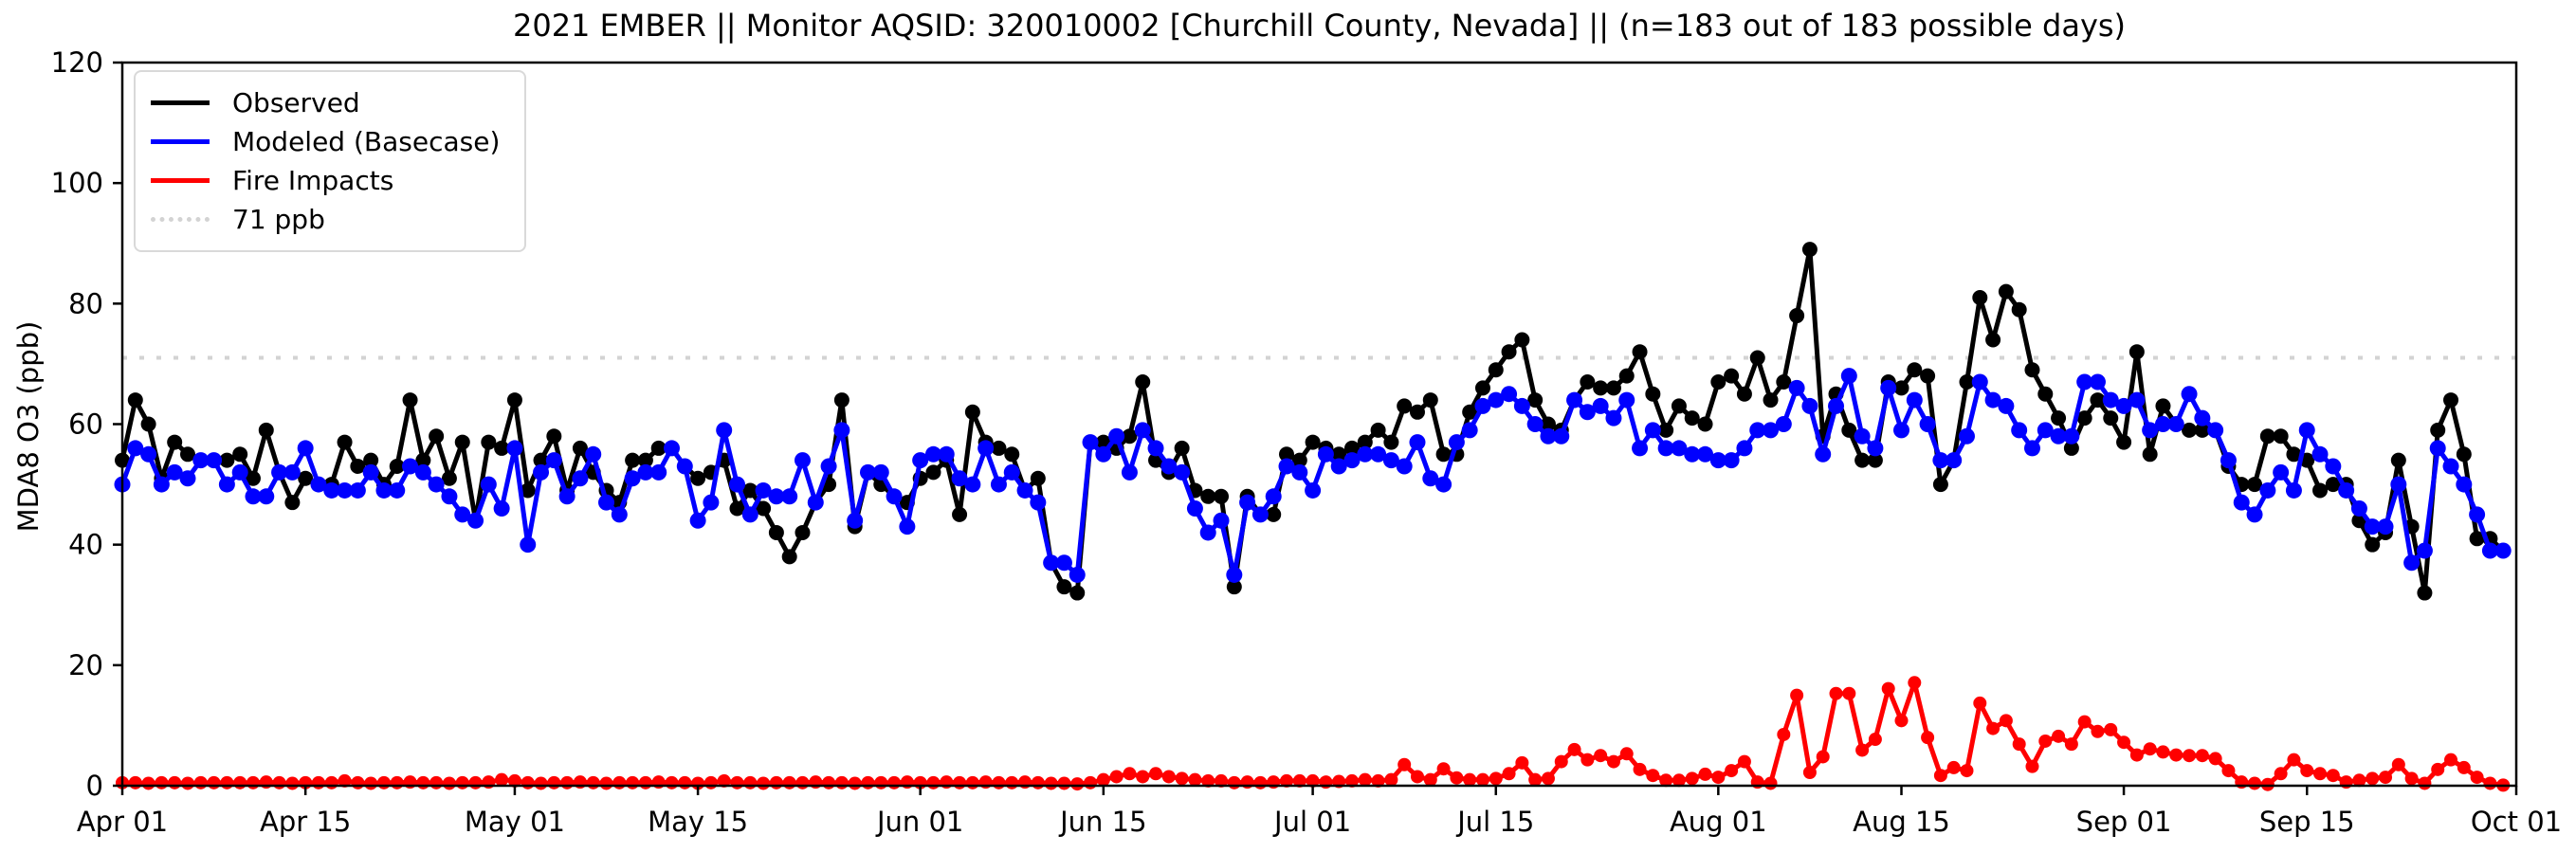 Image resolution: width=2576 pixels, height=853 pixels. What do you see at coordinates (1102, 822) in the screenshot?
I see `x-tick-label: Jun 15` at bounding box center [1102, 822].